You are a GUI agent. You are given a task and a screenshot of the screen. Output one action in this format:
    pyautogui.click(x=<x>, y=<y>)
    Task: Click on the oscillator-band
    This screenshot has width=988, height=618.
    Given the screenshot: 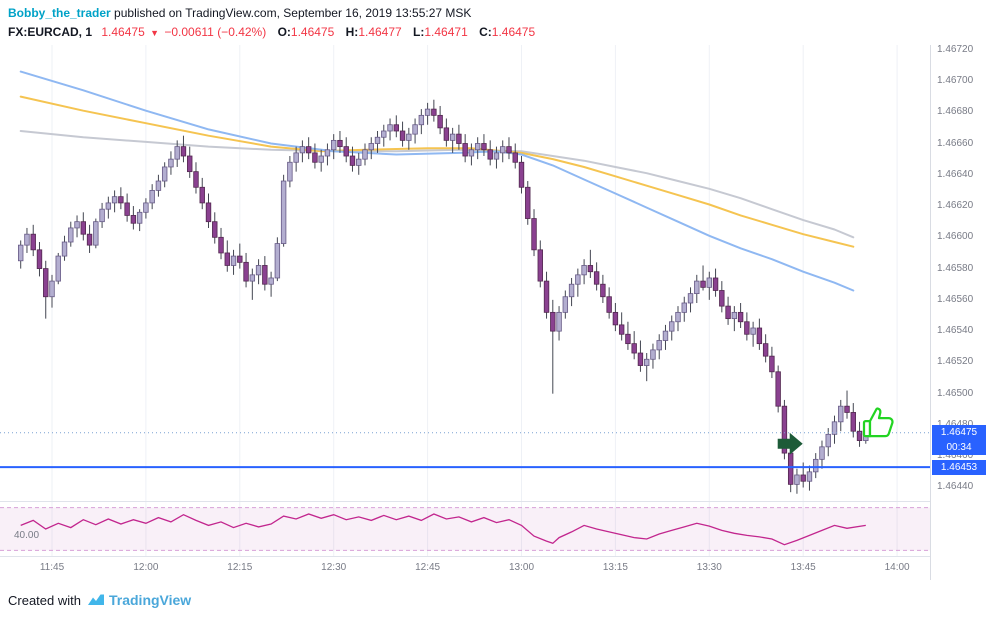 What is the action you would take?
    pyautogui.click(x=465, y=529)
    